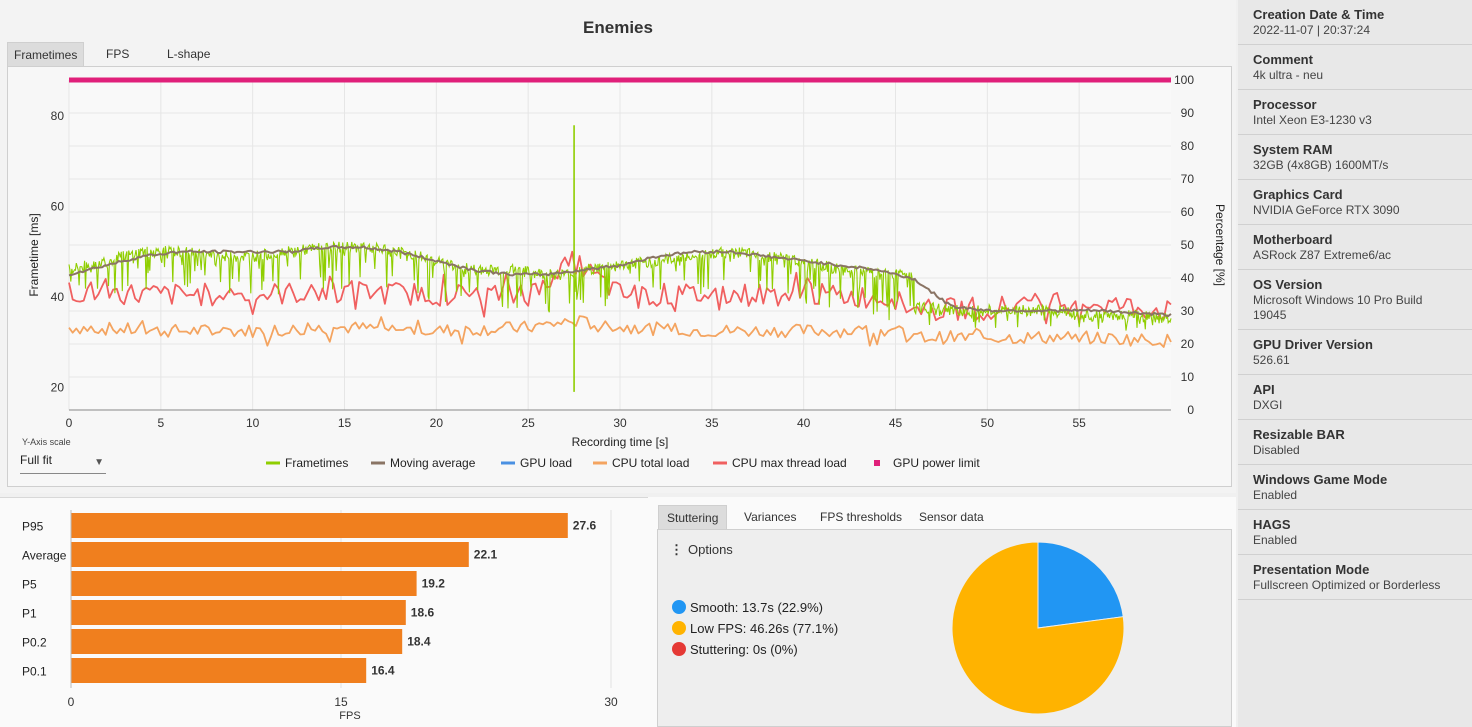 Image resolution: width=1472 pixels, height=727 pixels. I want to click on y-axis-scale-select: Full fit ▼, so click(63, 462).